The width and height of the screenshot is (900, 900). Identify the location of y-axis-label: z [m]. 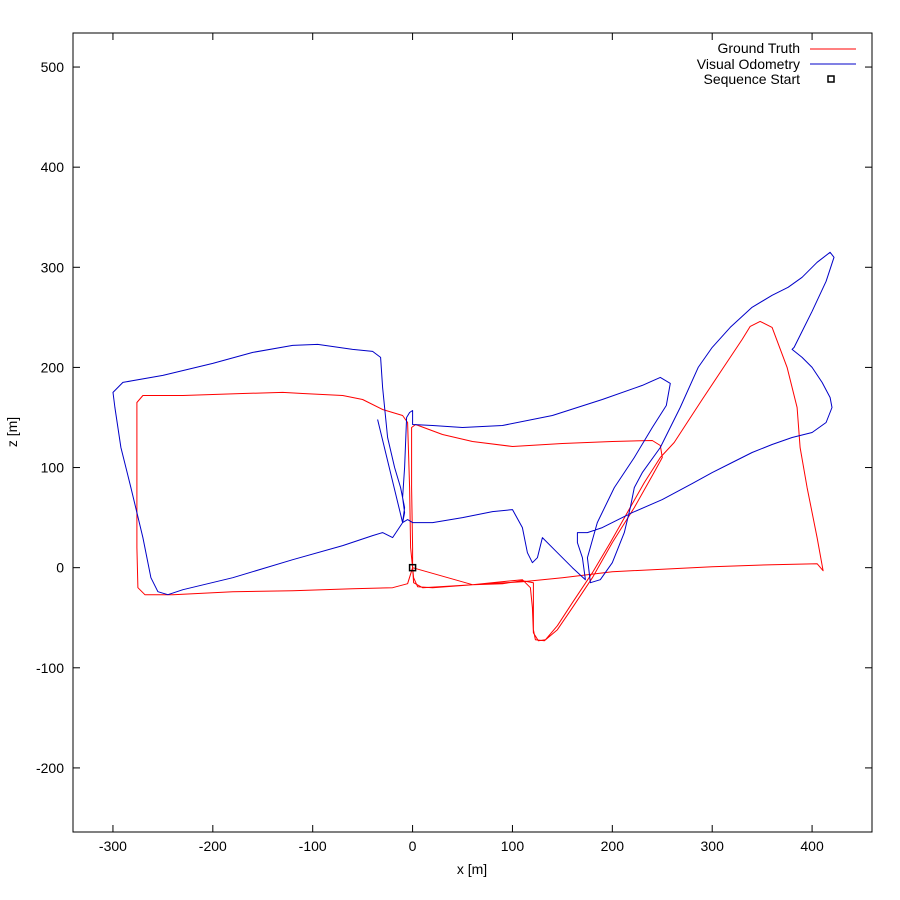
(12, 432).